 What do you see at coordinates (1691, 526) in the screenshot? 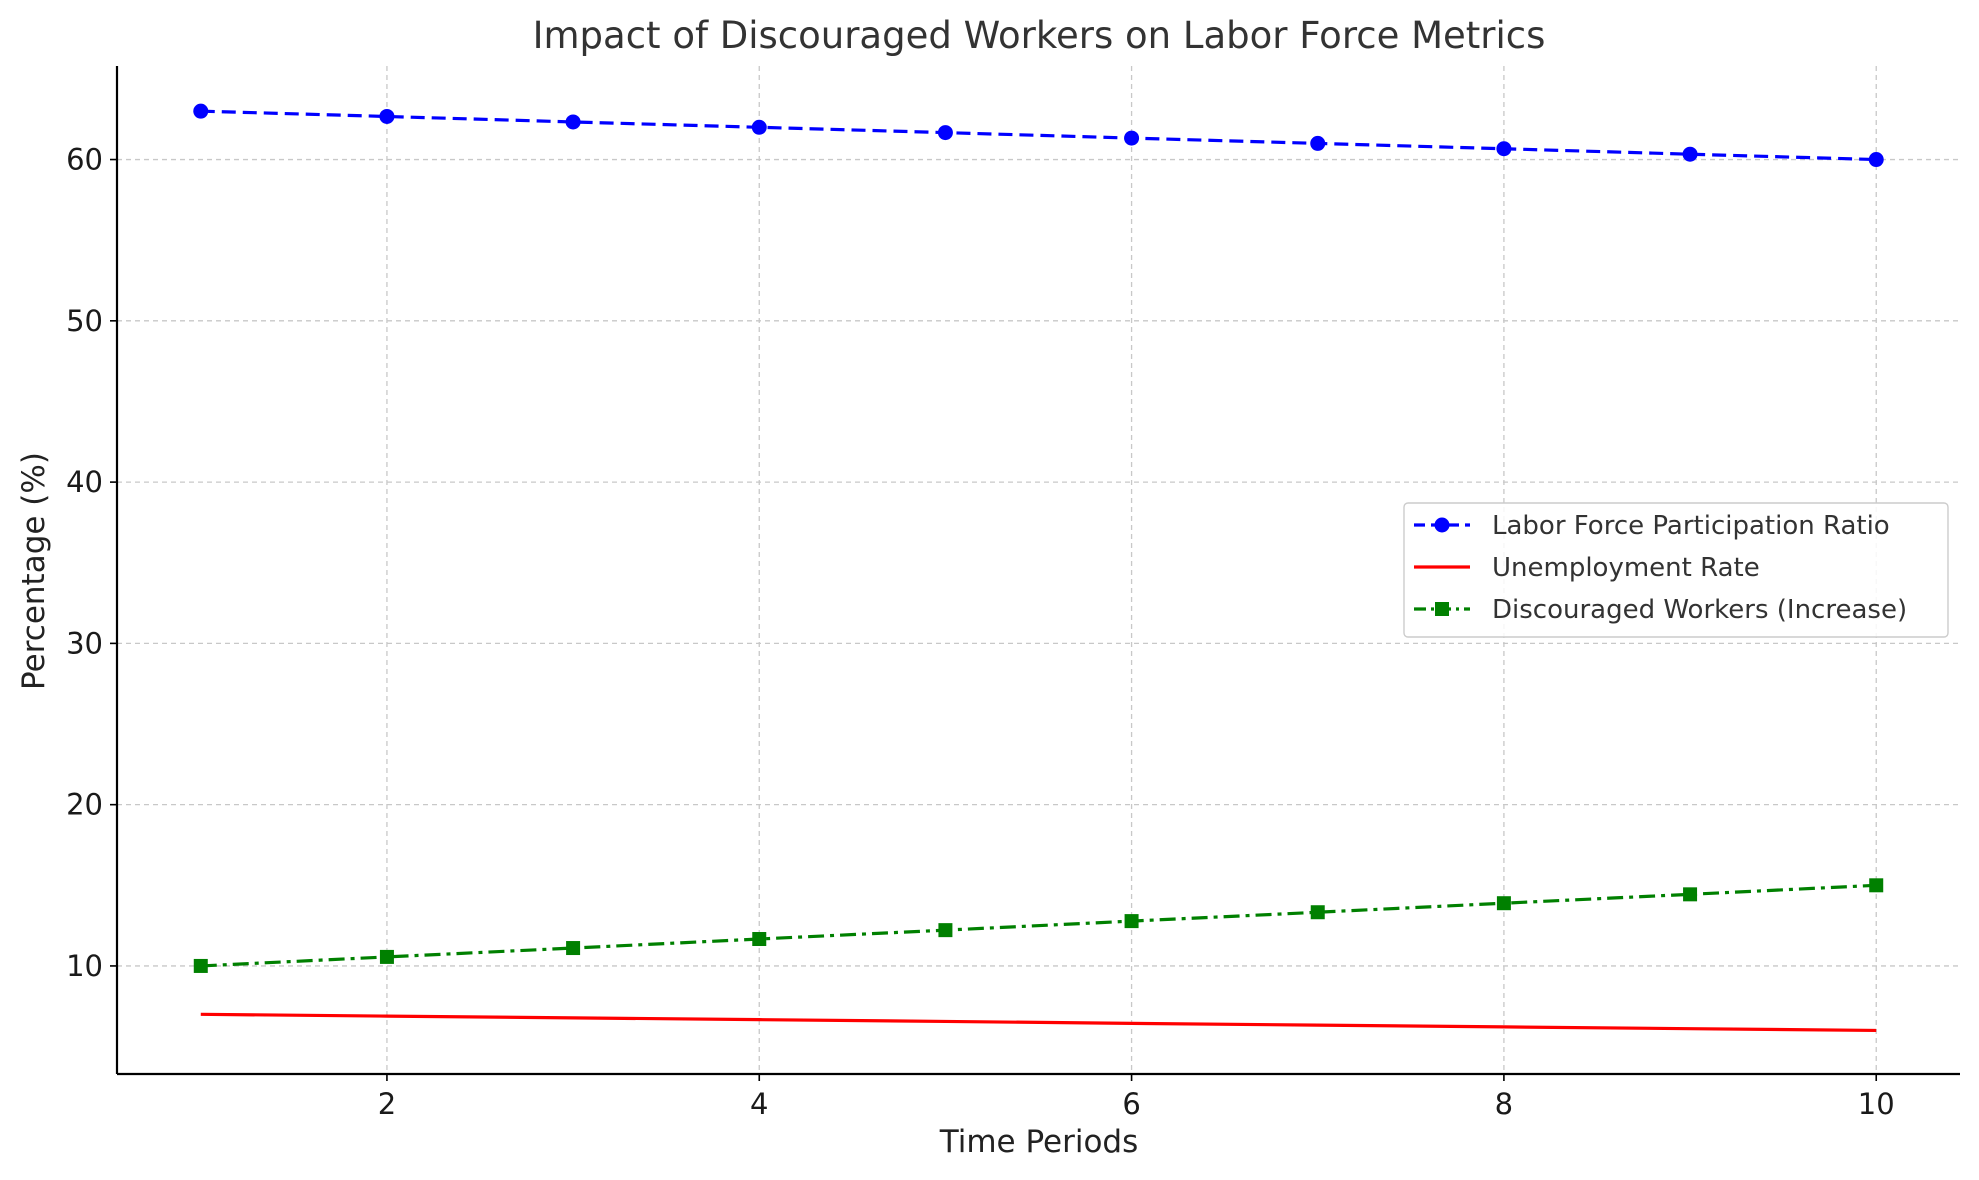
I see `legend-label: Labor Force Participation Ratio` at bounding box center [1691, 526].